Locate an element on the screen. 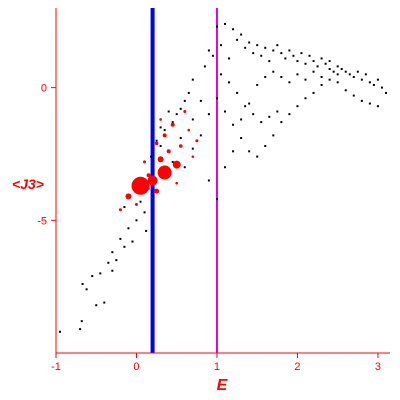  y-tick-label: 0 is located at coordinates (44, 89).